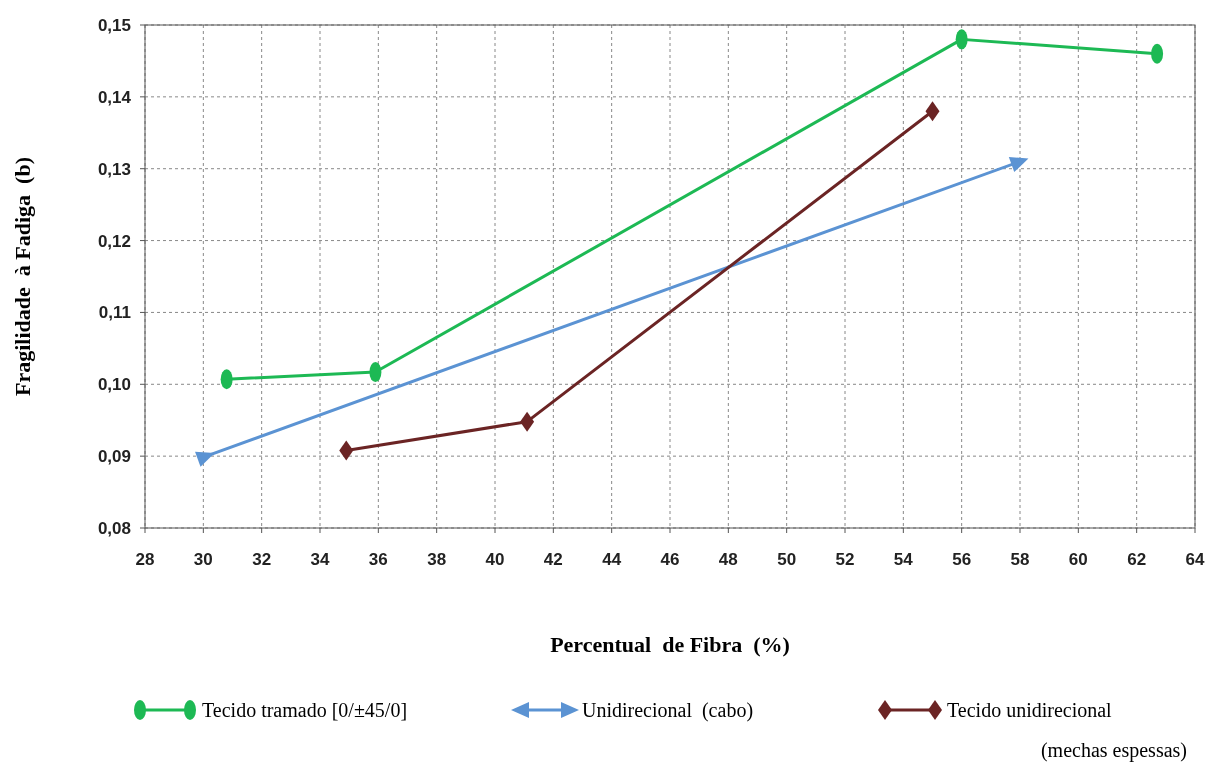  I want to click on x-tick-label: 28, so click(145, 559).